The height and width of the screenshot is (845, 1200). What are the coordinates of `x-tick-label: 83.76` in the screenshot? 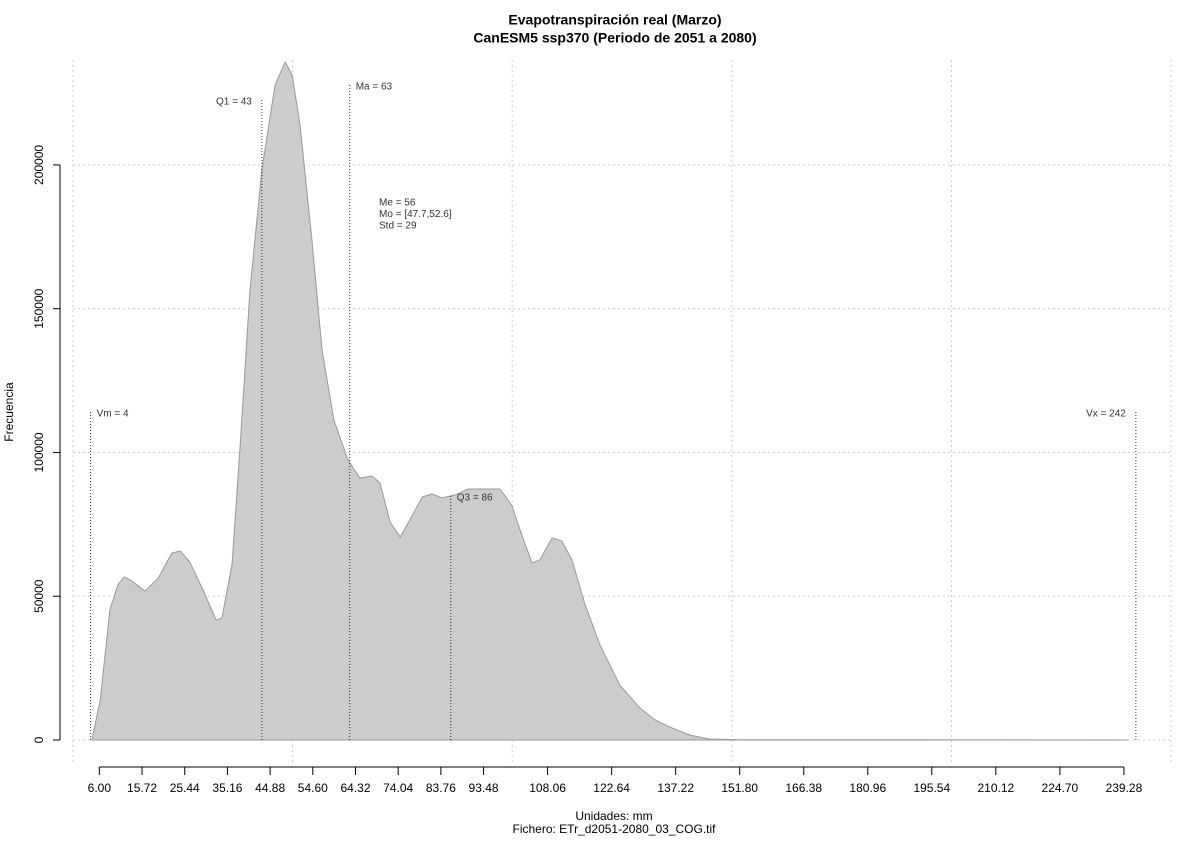 It's located at (441, 788).